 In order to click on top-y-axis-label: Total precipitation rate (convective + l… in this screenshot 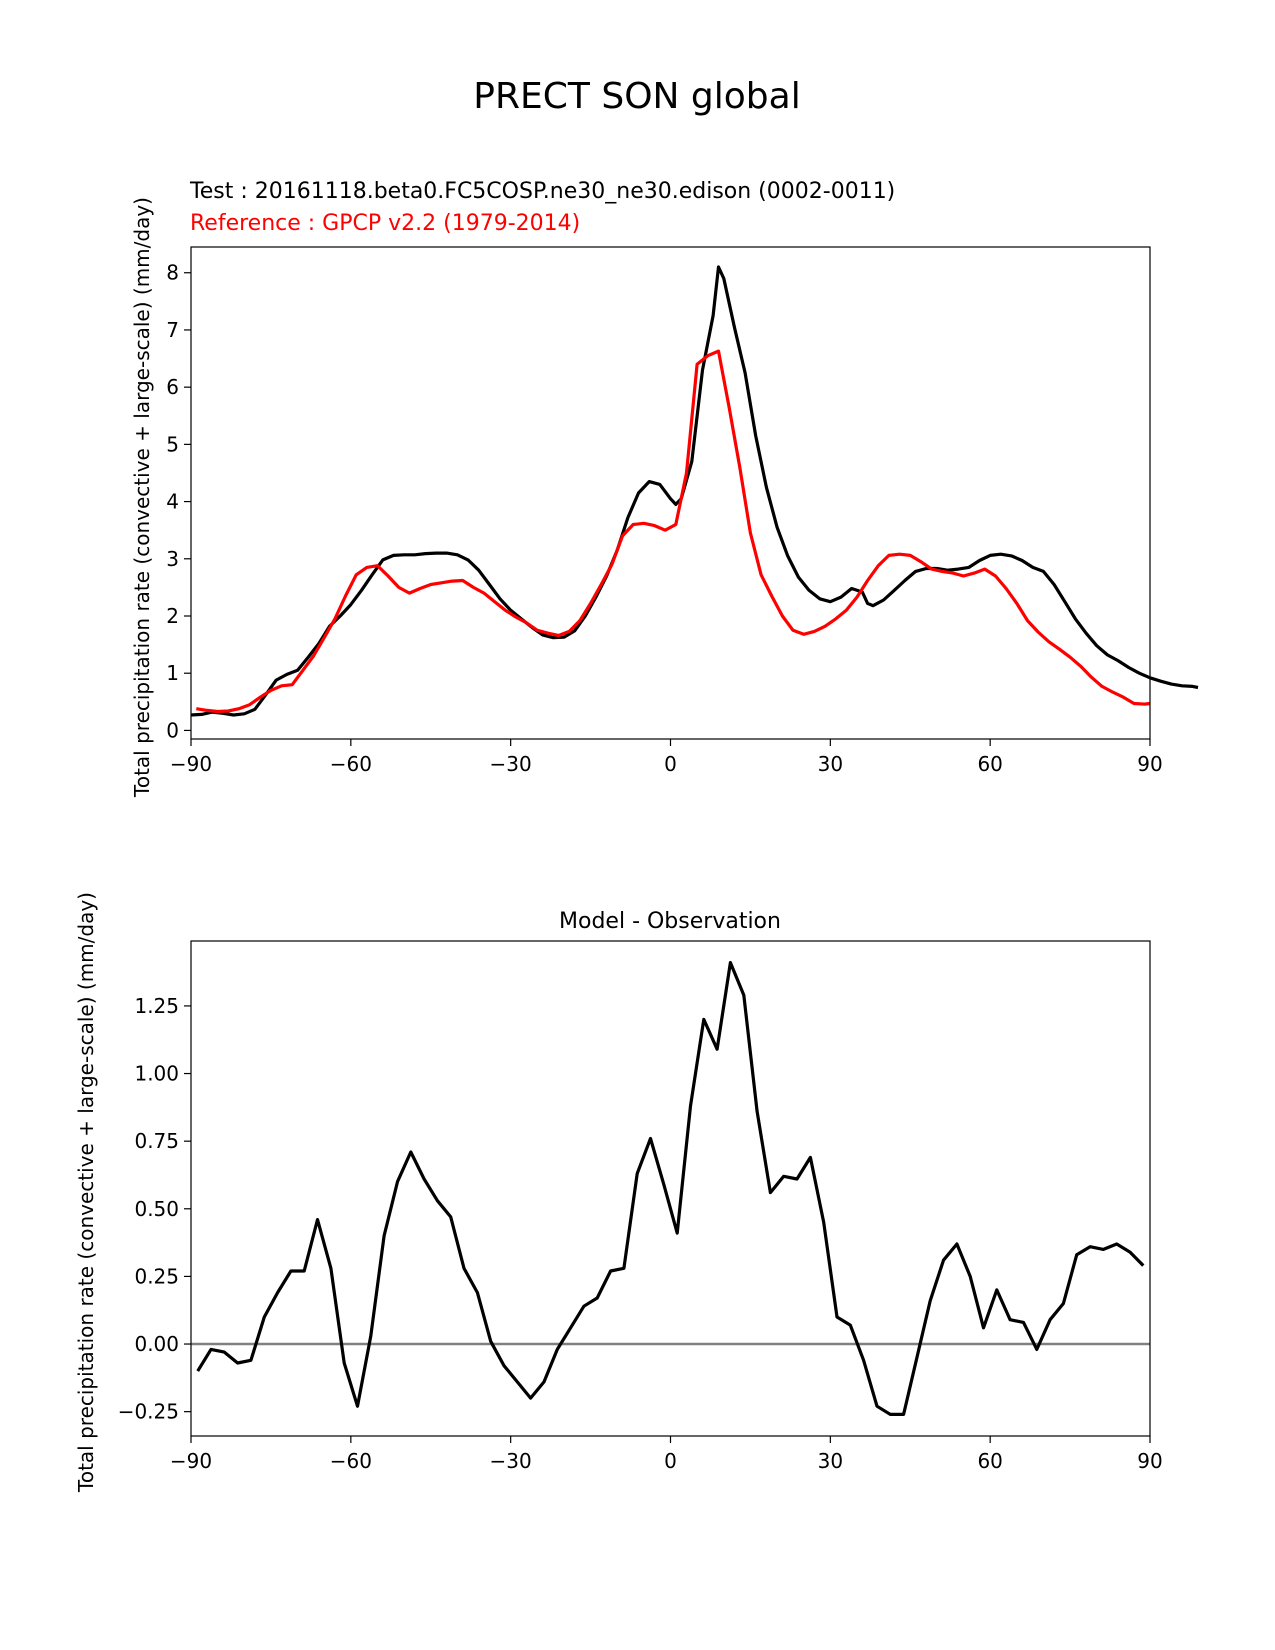, I will do `click(142, 497)`.